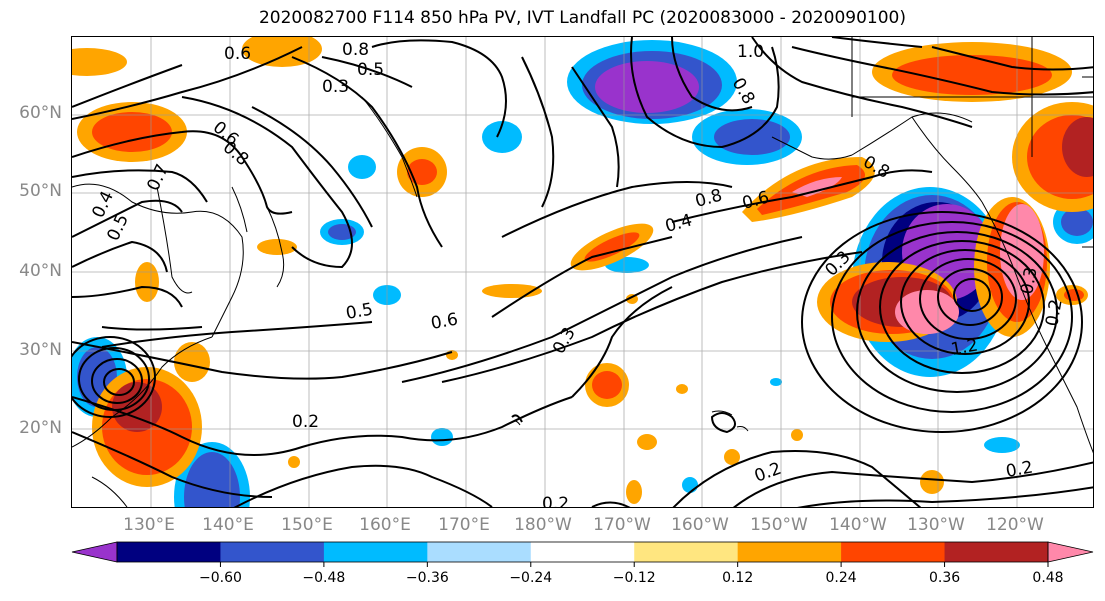 Image resolution: width=1105 pixels, height=601 pixels. Describe the element at coordinates (427, 578) in the screenshot. I see `colorbar-tick-label: −0.36` at that location.